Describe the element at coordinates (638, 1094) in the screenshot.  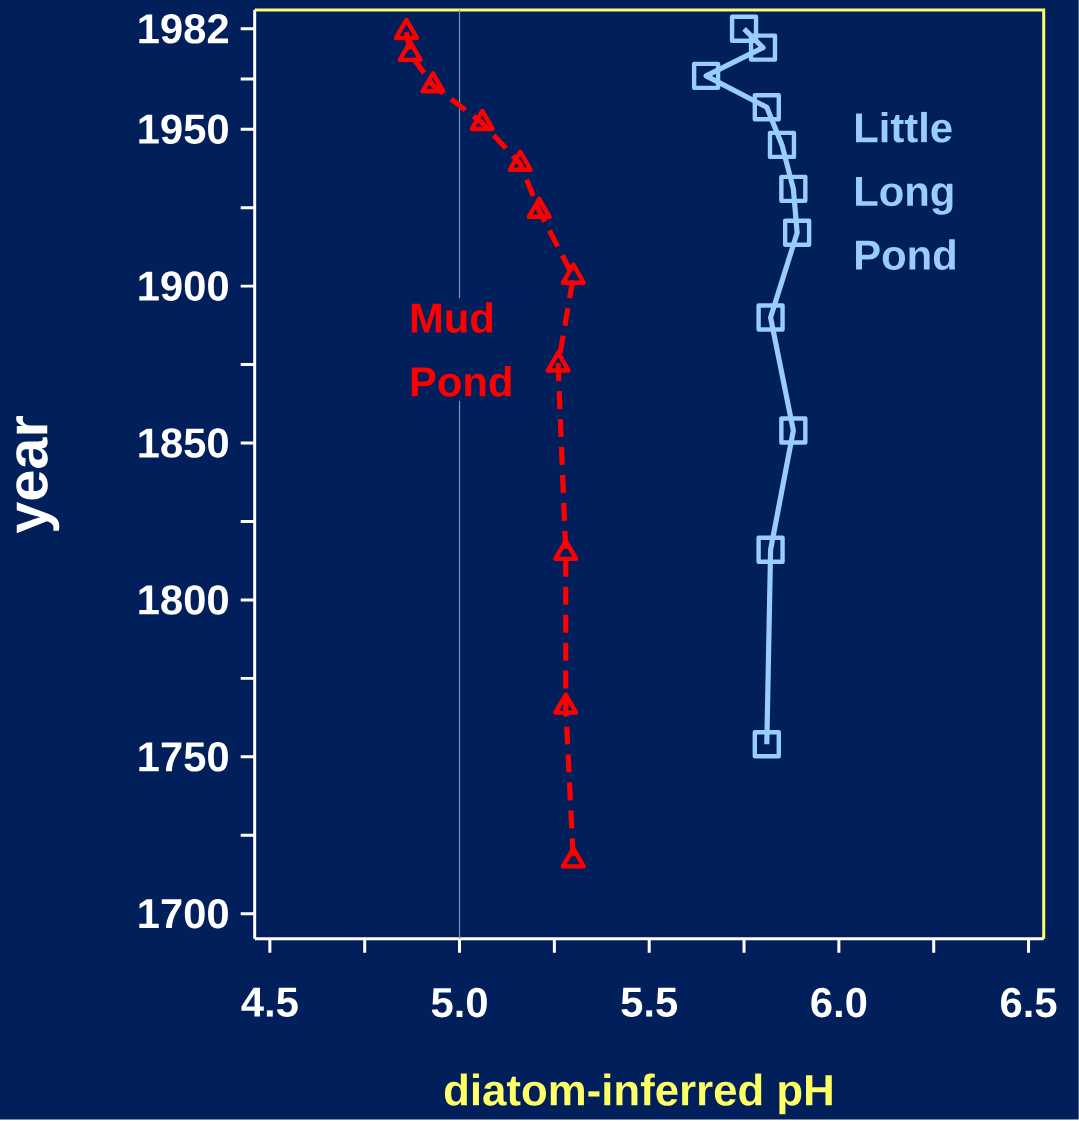
I see `x-axis-title: diatom-inferred pH` at that location.